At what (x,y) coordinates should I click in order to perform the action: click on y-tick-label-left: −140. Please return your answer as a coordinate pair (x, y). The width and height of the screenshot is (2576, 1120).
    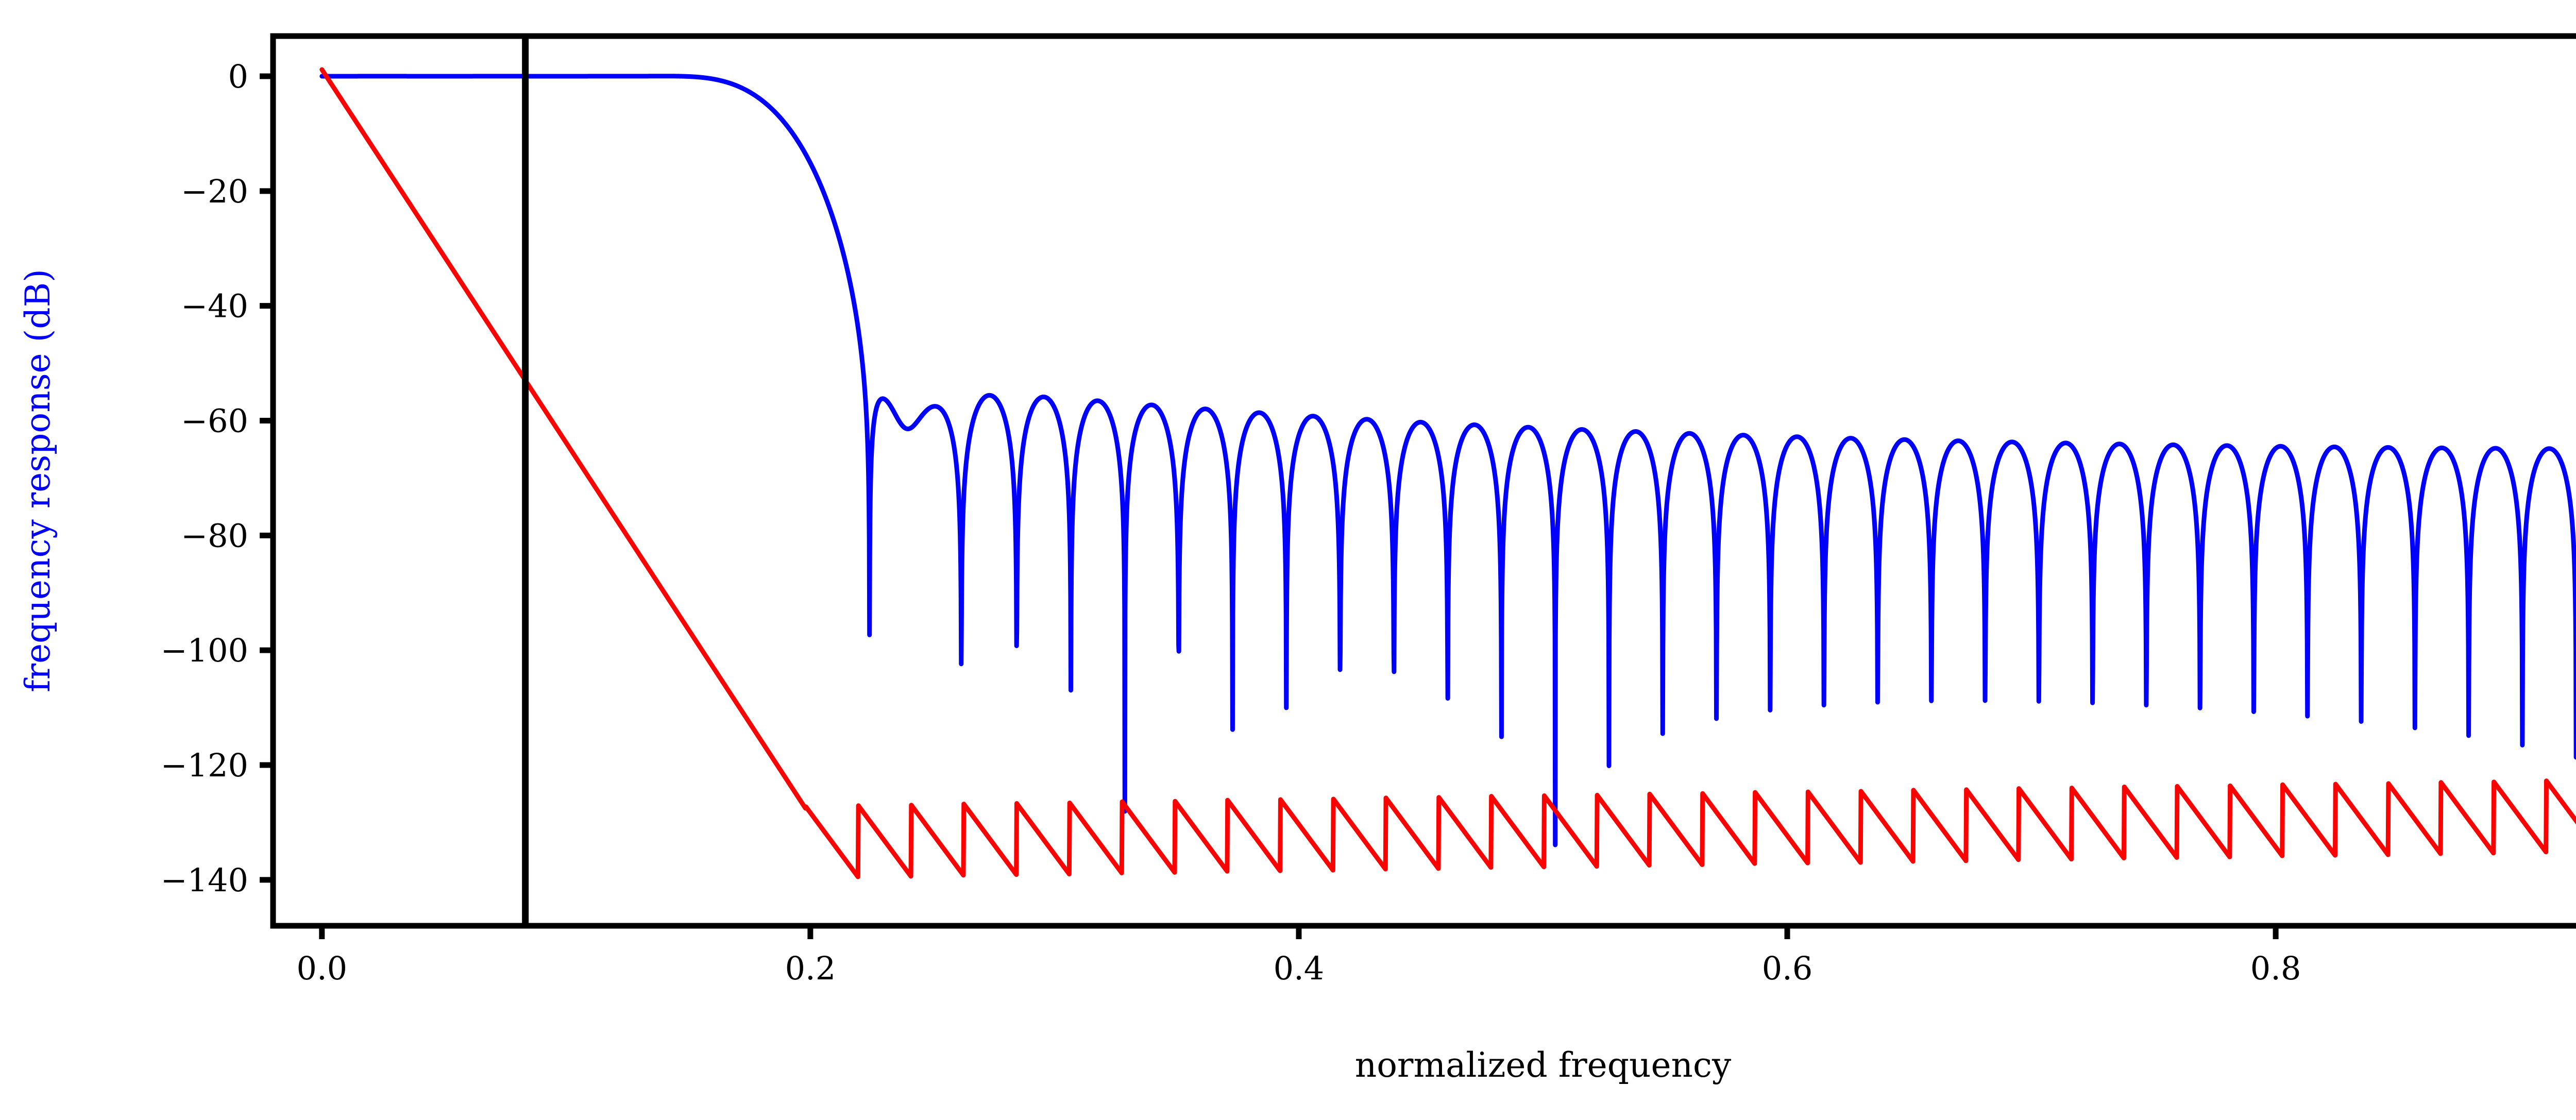
    Looking at the image, I should click on (204, 880).